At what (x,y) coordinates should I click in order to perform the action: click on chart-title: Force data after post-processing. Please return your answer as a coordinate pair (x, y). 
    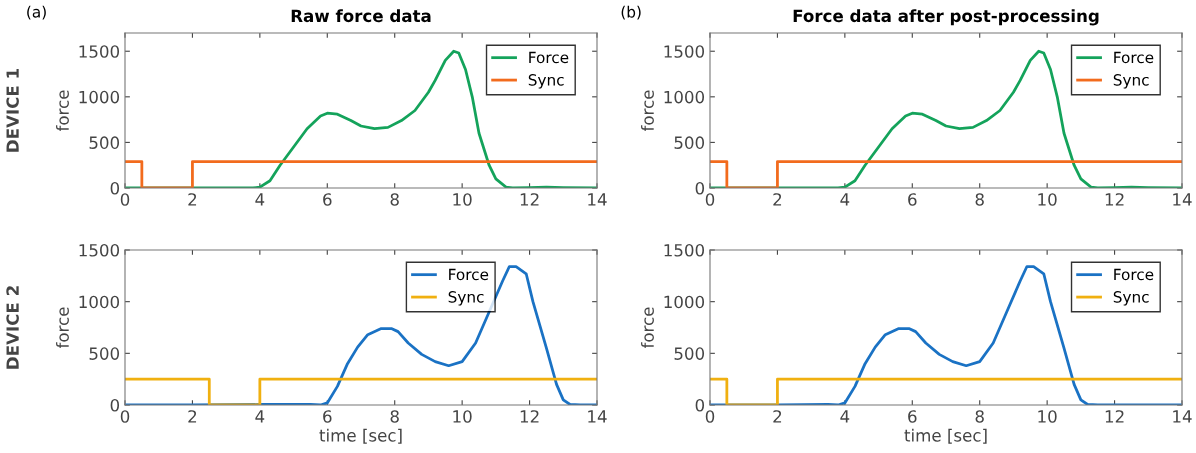
    Looking at the image, I should click on (946, 17).